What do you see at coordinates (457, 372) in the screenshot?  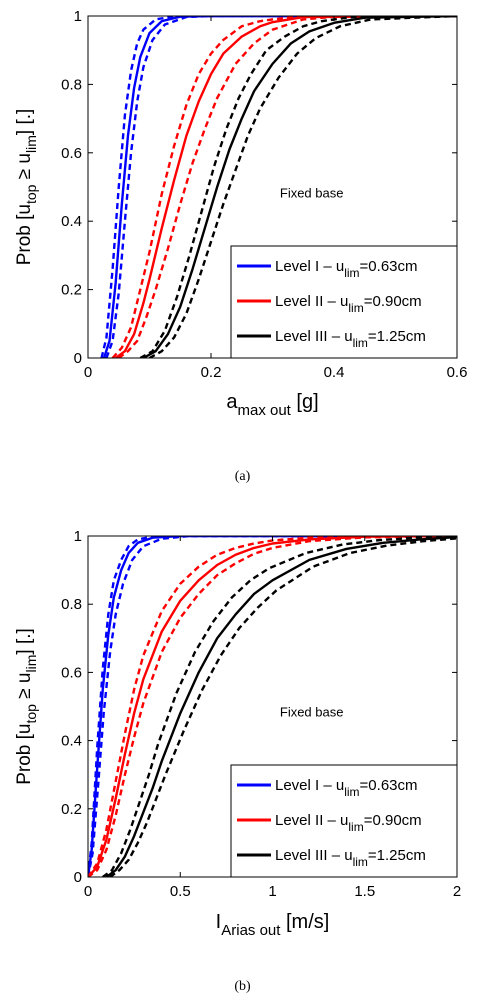 I see `x-tick-label: 0.6` at bounding box center [457, 372].